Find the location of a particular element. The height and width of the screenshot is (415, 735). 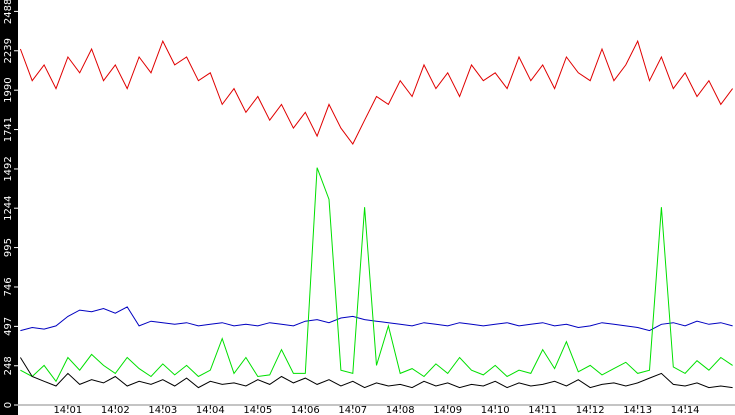

x-tick-label: 14:03 is located at coordinates (162, 410).